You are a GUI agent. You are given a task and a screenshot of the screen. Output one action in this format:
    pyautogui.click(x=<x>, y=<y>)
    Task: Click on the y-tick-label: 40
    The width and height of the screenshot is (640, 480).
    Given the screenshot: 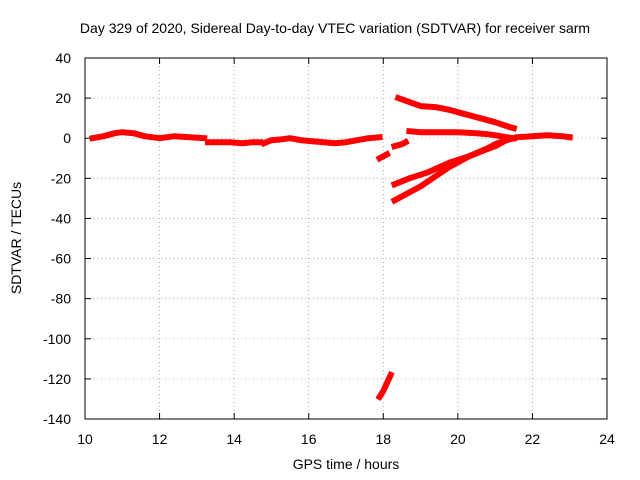 What is the action you would take?
    pyautogui.click(x=63, y=58)
    